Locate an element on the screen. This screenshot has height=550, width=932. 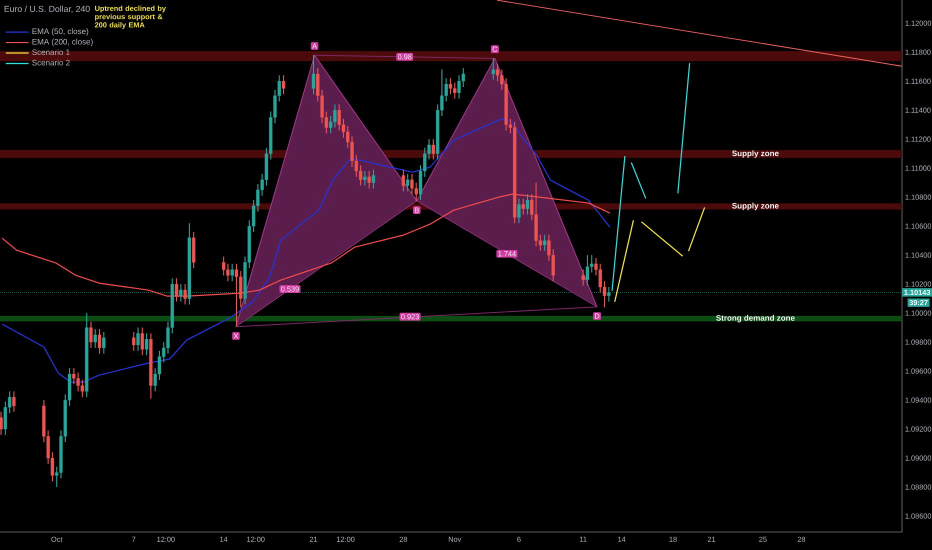
legend-label: Scenario 1 is located at coordinates (51, 52).